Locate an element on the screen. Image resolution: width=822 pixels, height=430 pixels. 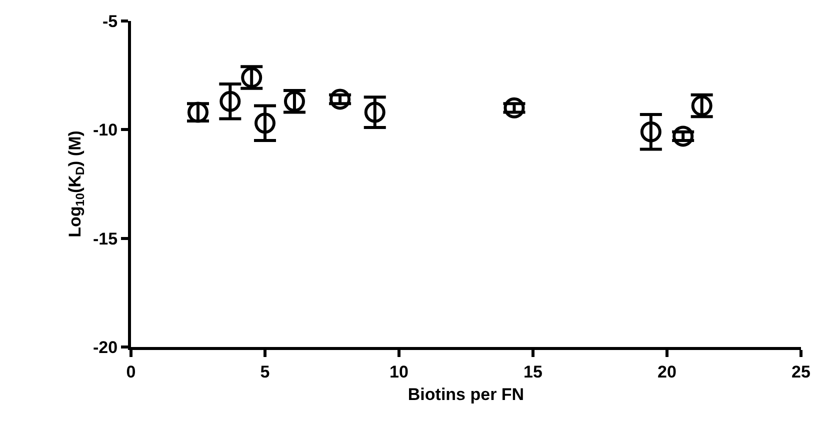
x-tick-label: 5 is located at coordinates (265, 372).